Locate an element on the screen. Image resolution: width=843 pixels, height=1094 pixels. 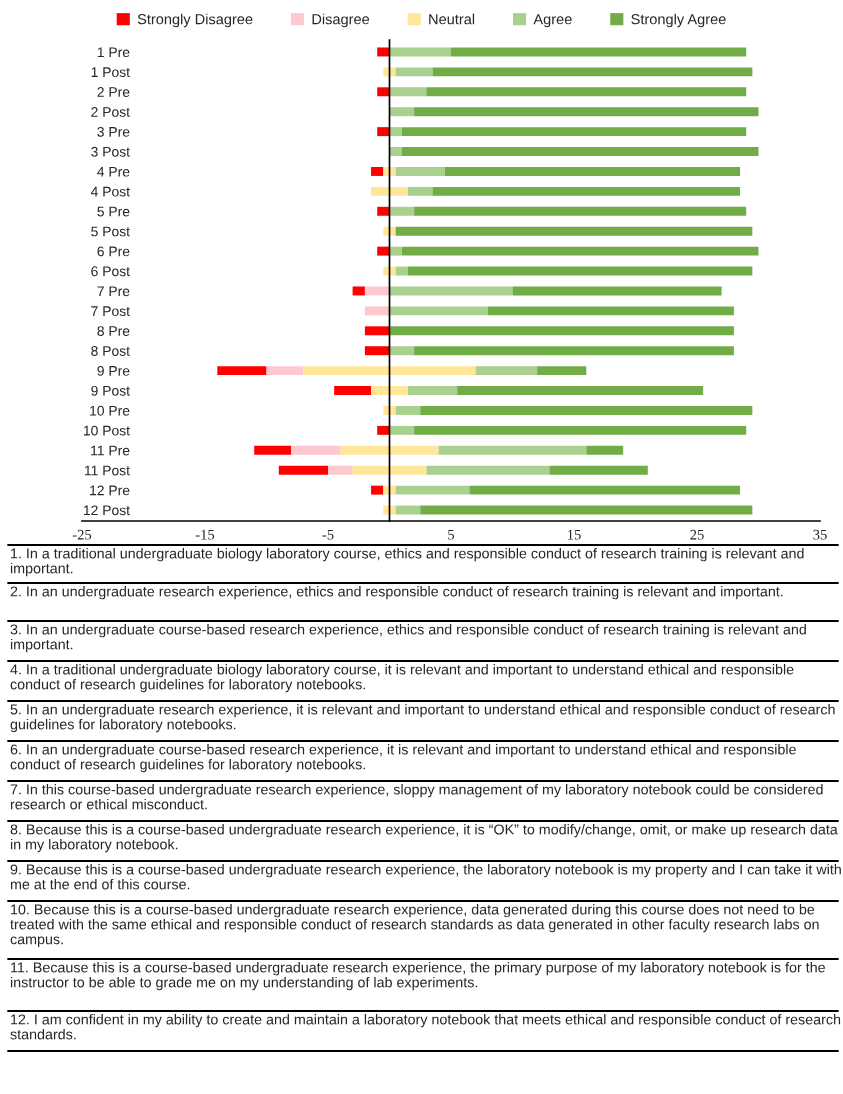
y-tick-label: 3 Post is located at coordinates (110, 151).